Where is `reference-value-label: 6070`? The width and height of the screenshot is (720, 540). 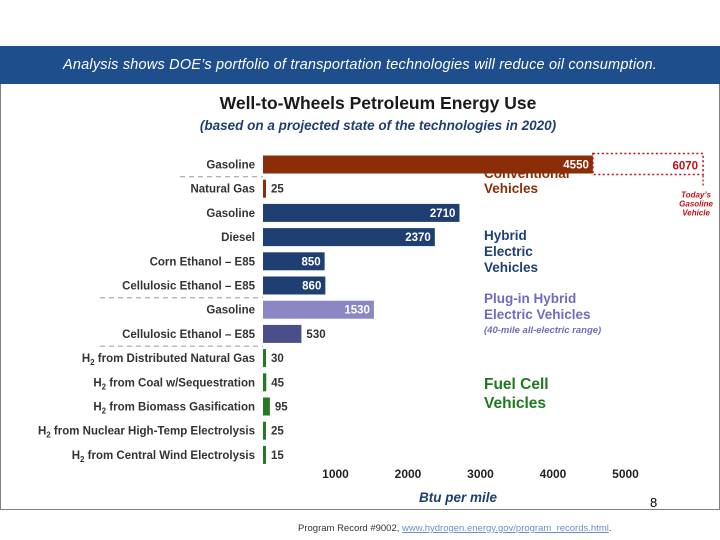
reference-value-label: 6070 is located at coordinates (685, 167).